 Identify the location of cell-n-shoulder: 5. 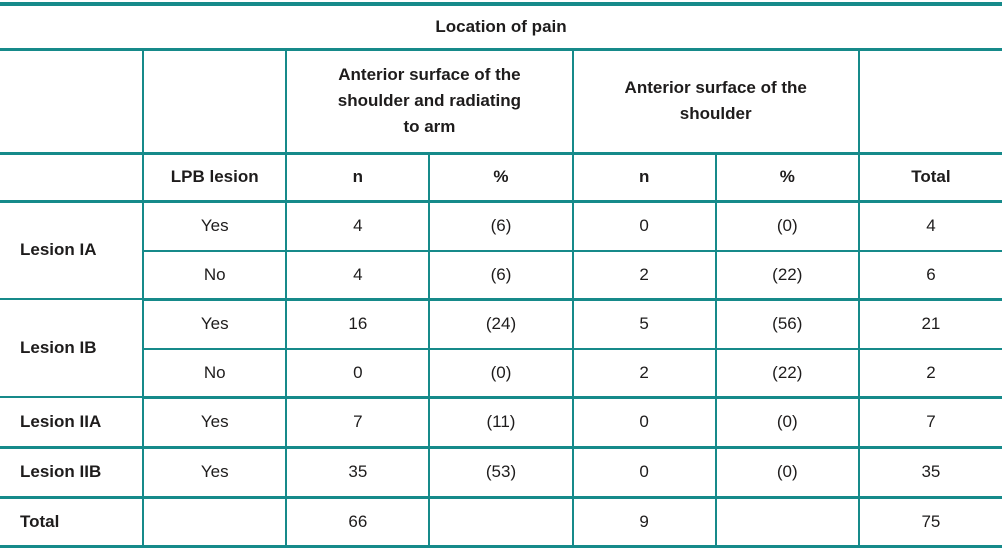
(643, 324).